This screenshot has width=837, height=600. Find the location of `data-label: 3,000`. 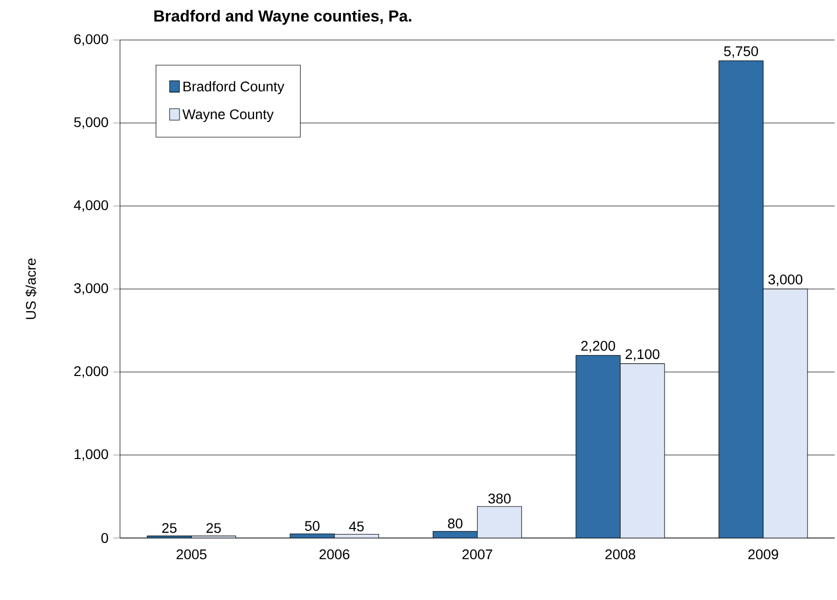

data-label: 3,000 is located at coordinates (785, 280).